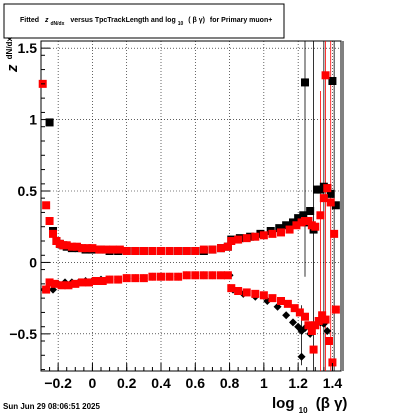 The height and width of the screenshot is (414, 400). What do you see at coordinates (333, 383) in the screenshot?
I see `x-tick-label: 1.4` at bounding box center [333, 383].